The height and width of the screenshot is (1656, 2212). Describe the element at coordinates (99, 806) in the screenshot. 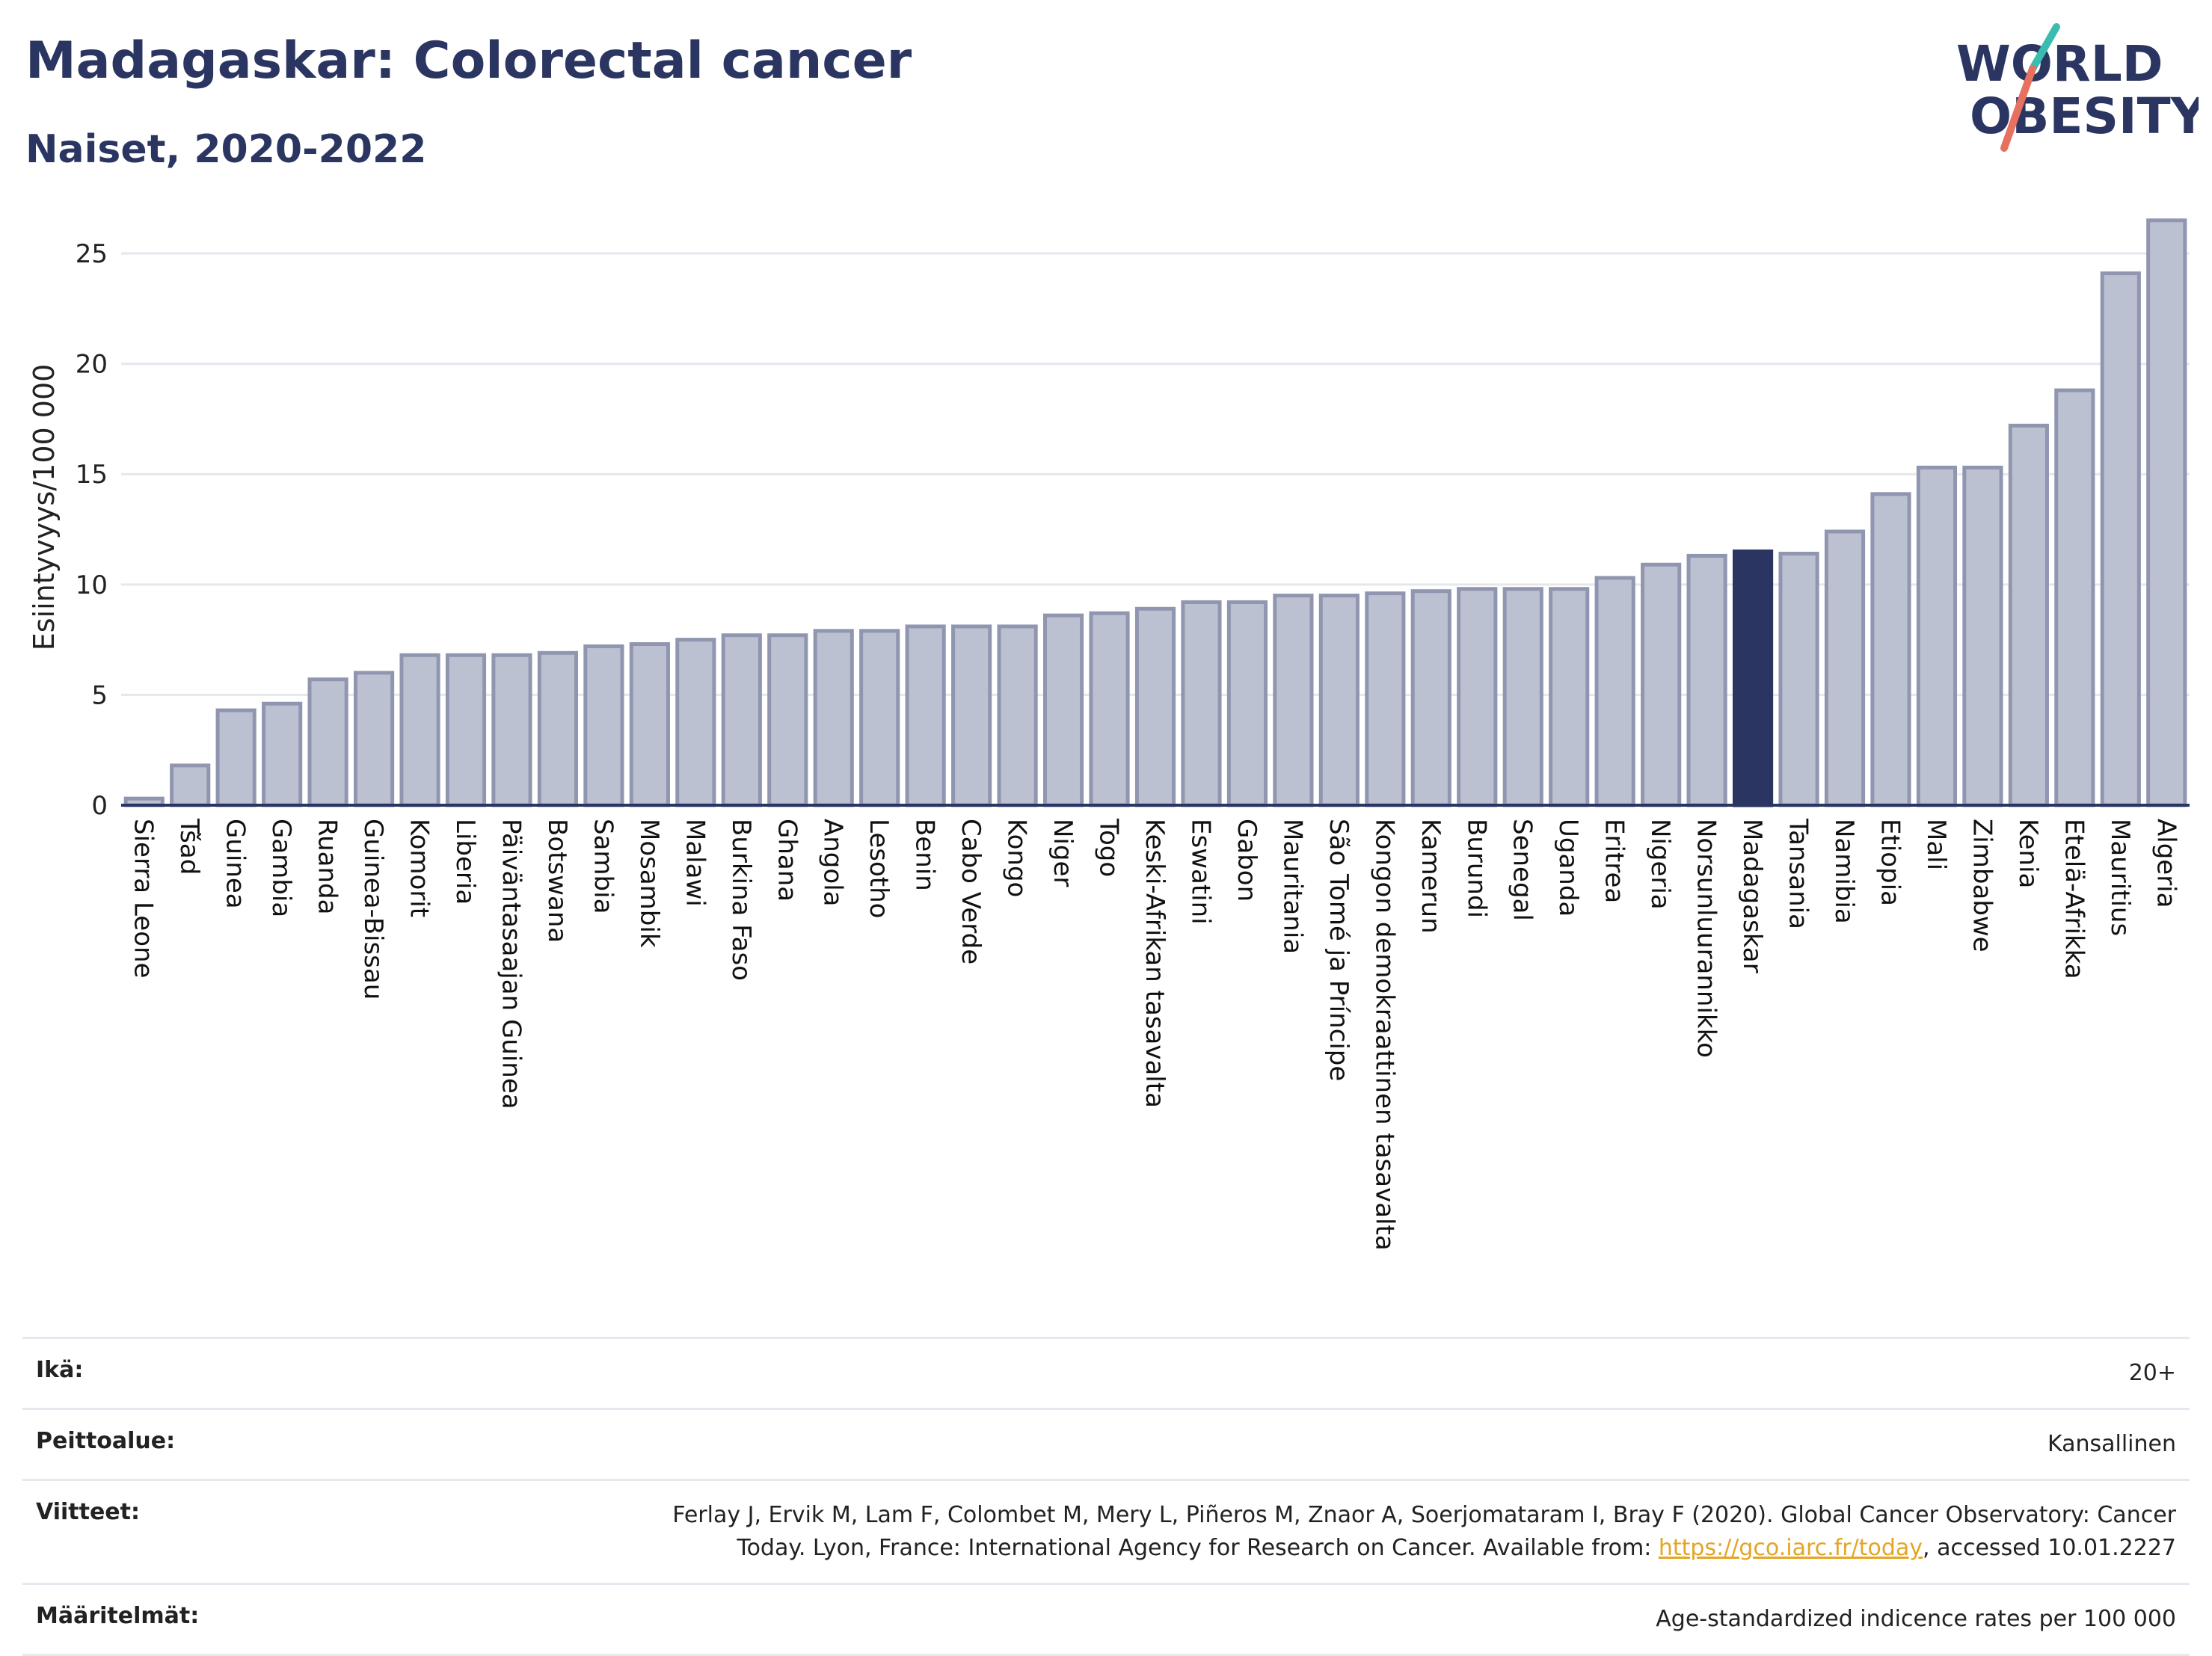

I see `y-tick-label: 0` at that location.